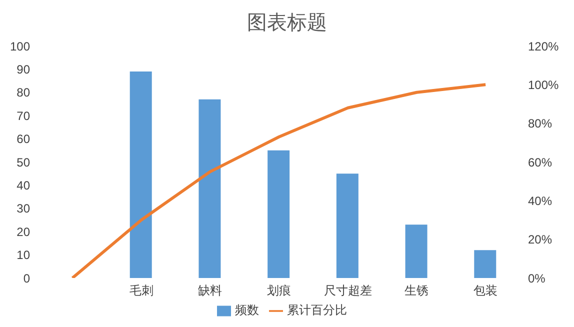 This screenshot has height=327, width=574. Describe the element at coordinates (23, 185) in the screenshot. I see `y-tick-label: 40` at that location.